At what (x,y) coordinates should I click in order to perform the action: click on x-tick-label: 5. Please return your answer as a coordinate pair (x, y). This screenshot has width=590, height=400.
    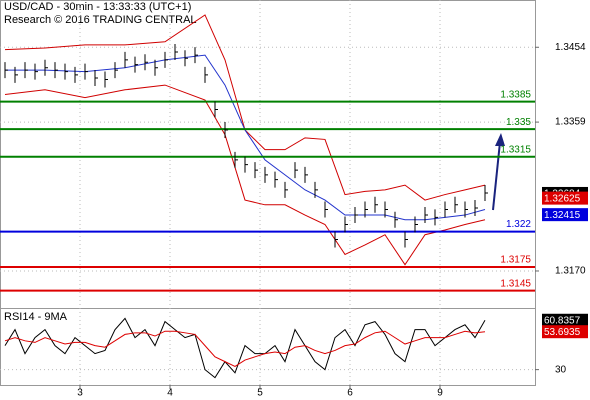
    Looking at the image, I should click on (260, 393).